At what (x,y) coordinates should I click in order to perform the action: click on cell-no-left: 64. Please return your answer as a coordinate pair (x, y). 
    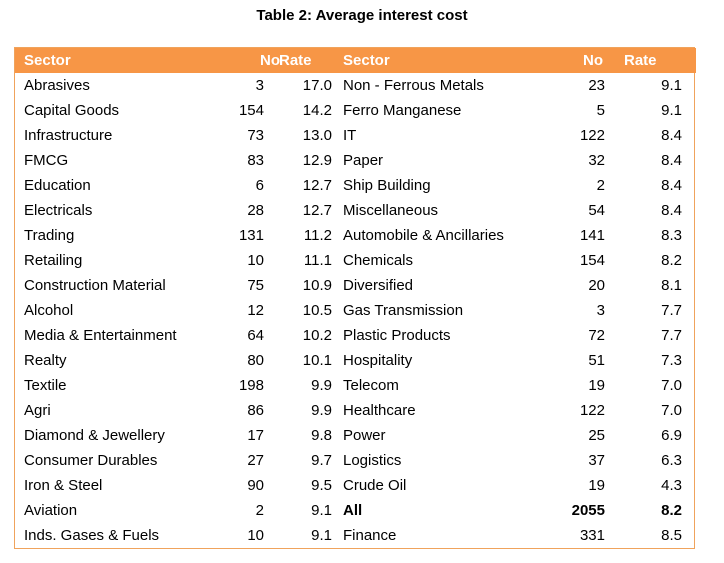
    Looking at the image, I should click on (255, 335).